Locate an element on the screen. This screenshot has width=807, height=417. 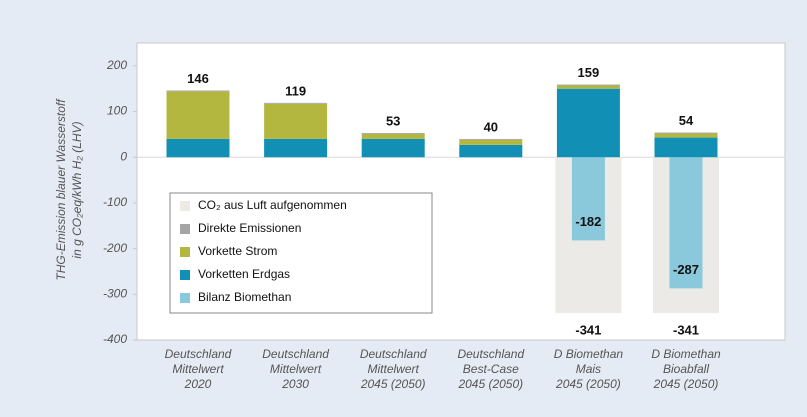
total-label: 159 is located at coordinates (589, 72).